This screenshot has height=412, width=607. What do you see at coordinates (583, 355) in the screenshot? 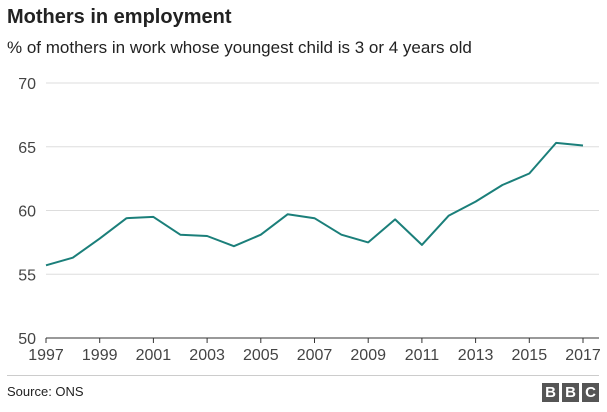
I see `x-tick-label-2017: 2017` at bounding box center [583, 355].